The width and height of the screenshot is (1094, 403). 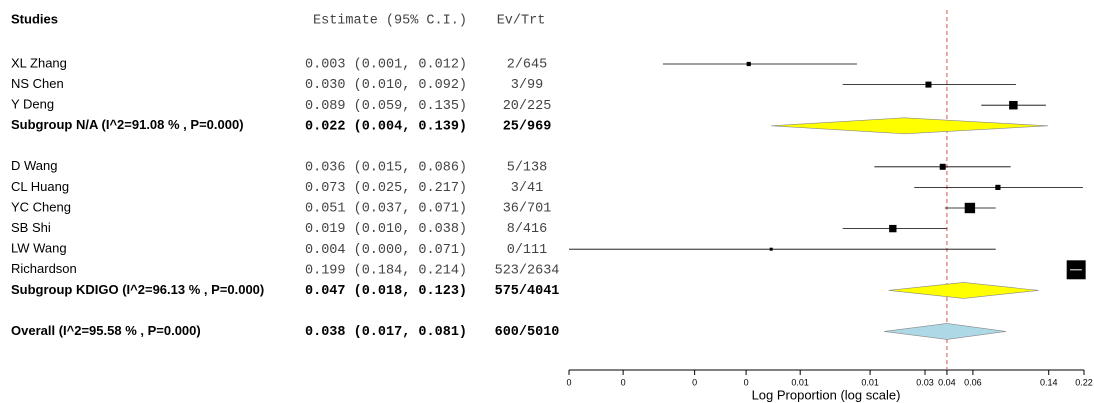 I want to click on row-label: Richardson, so click(x=44, y=268).